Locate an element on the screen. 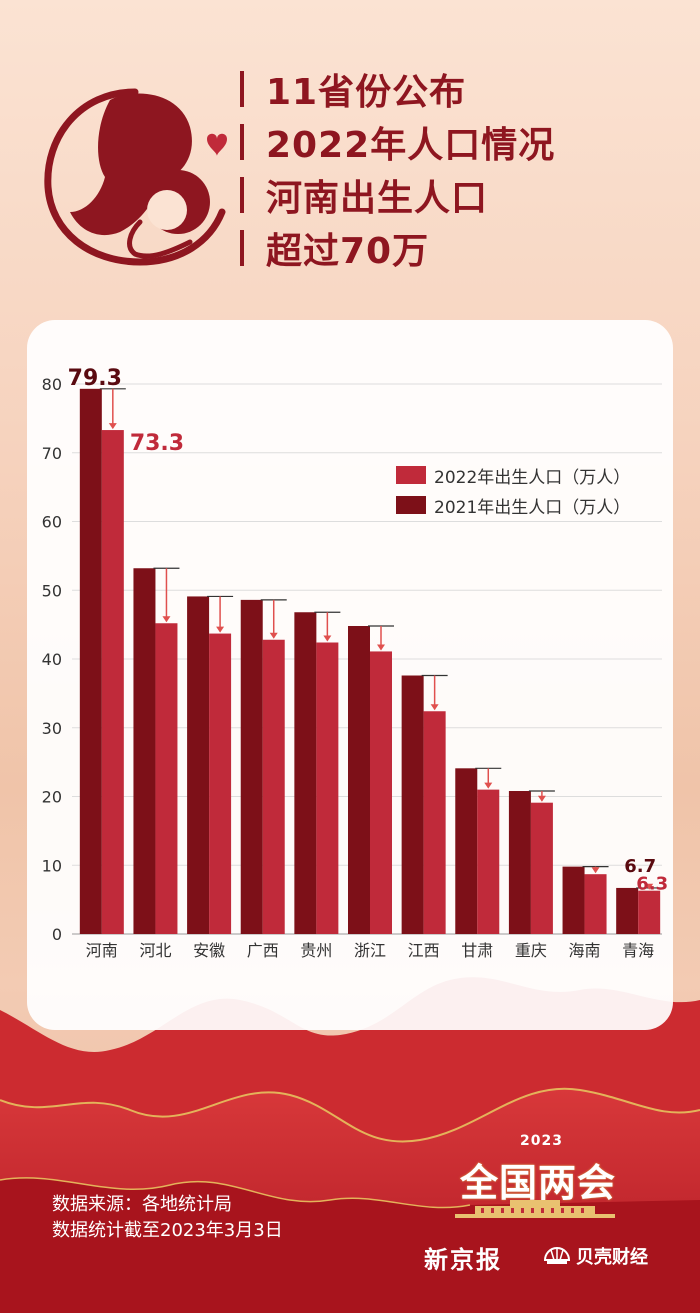  y-tick-label: 20 is located at coordinates (52, 797).